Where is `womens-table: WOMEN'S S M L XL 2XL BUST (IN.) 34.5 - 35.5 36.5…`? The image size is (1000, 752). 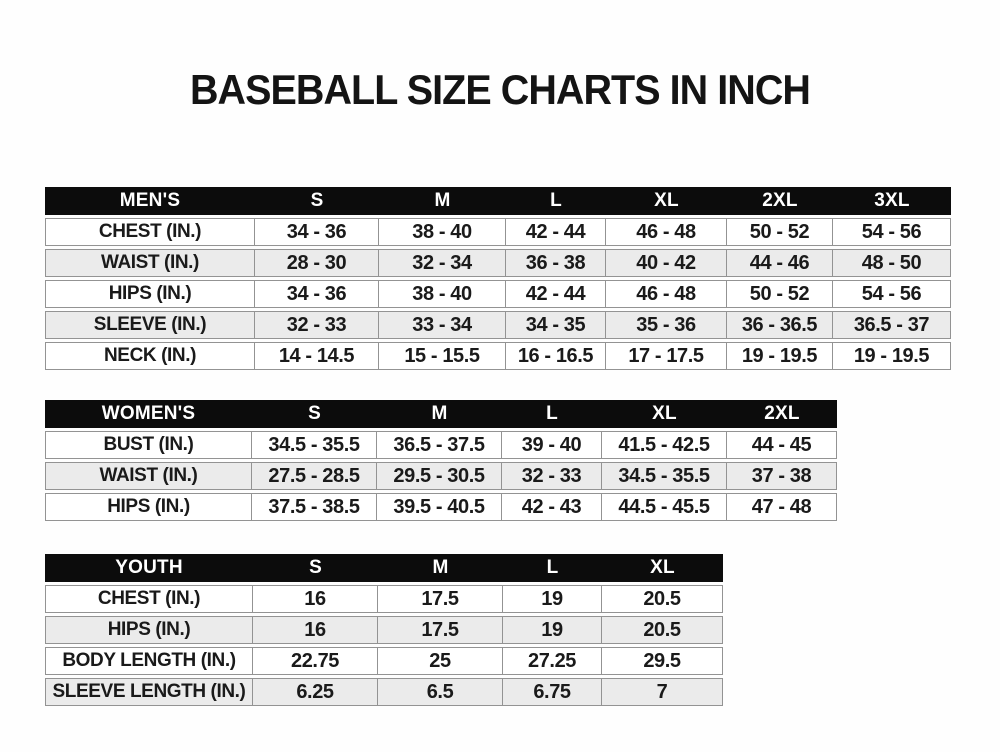
womens-table: WOMEN'S S M L XL 2XL BUST (IN.) 34.5 - 35.5 36.5… is located at coordinates (441, 460).